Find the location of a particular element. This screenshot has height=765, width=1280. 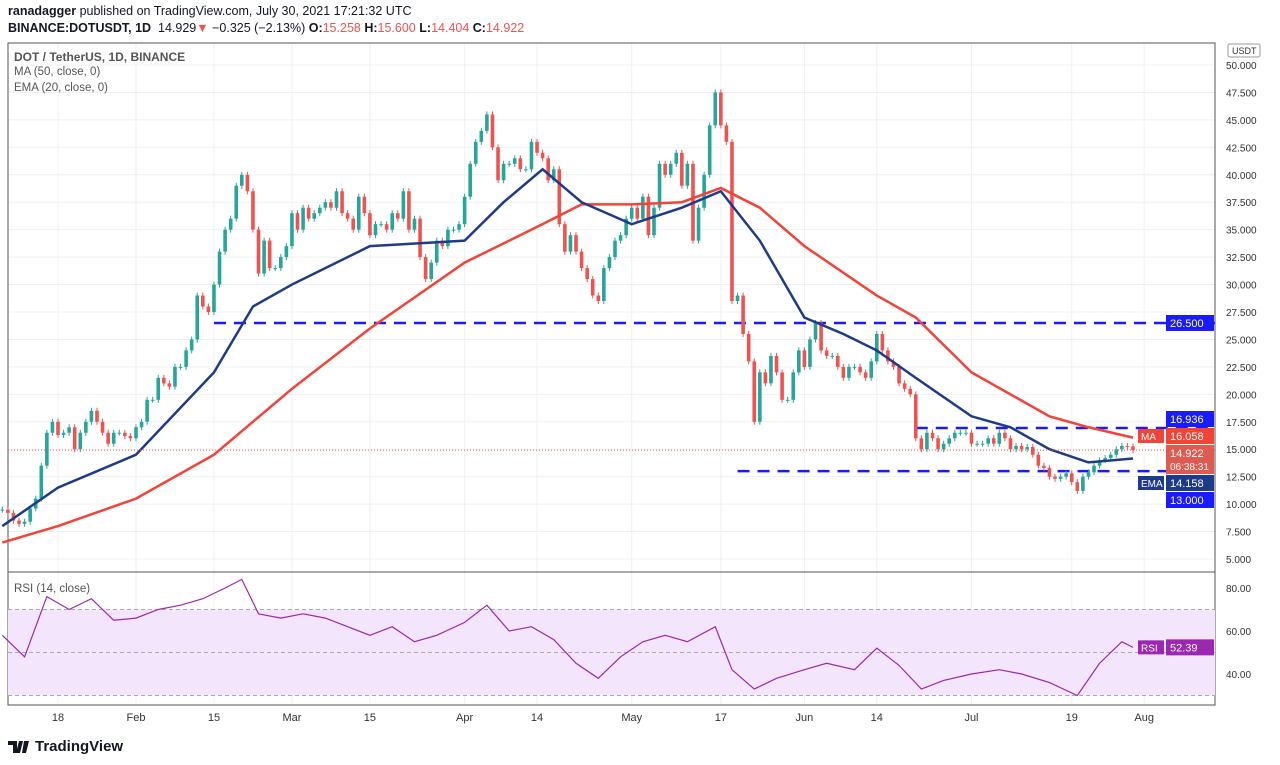

symbol: BINANCE:DOTUSDT, 1D is located at coordinates (80, 28).